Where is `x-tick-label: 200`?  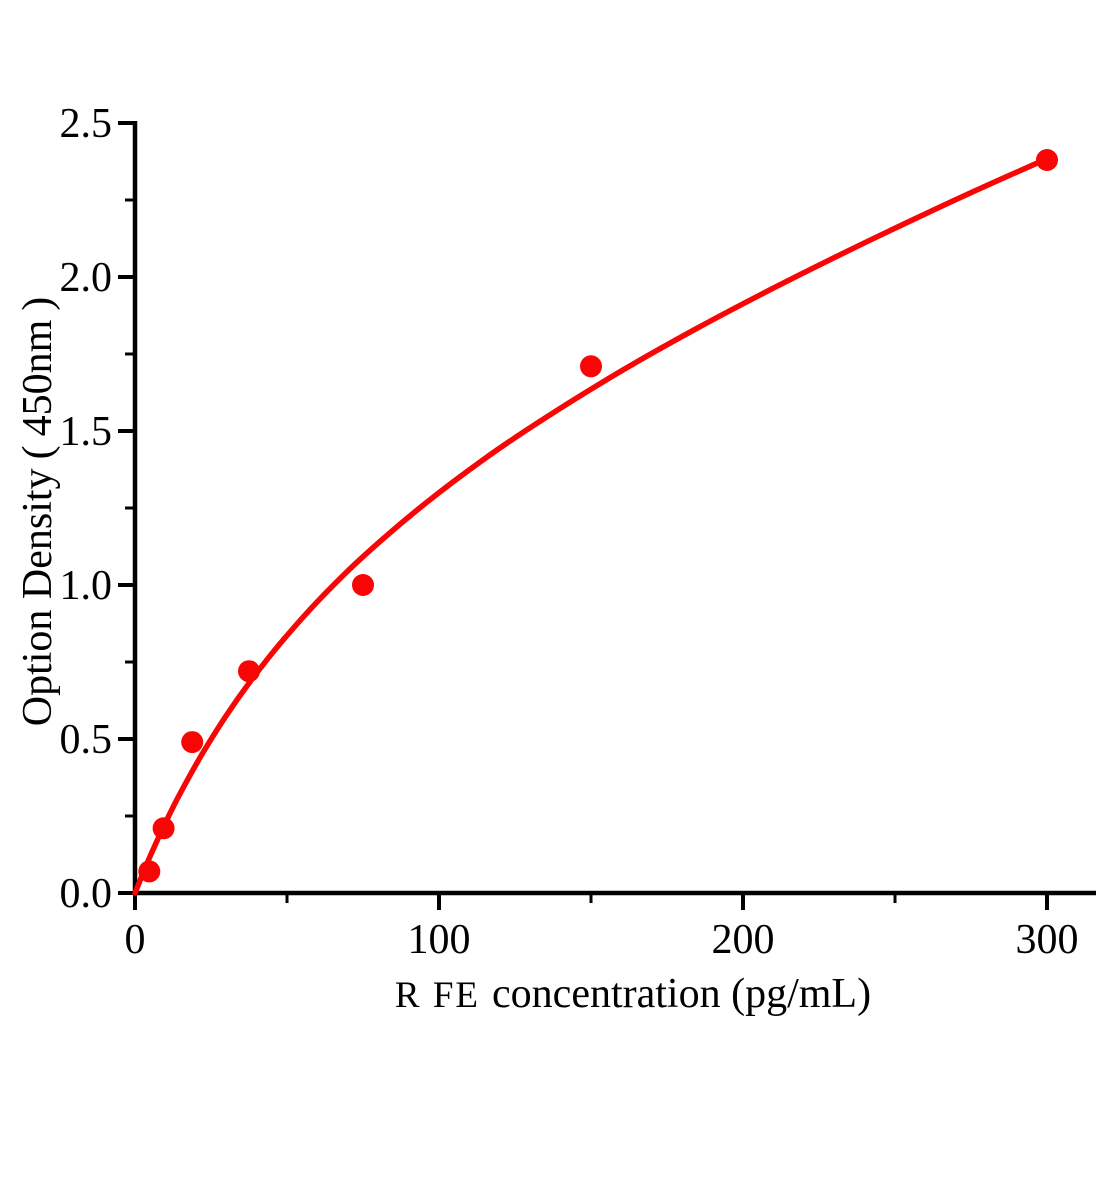 x-tick-label: 200 is located at coordinates (743, 940).